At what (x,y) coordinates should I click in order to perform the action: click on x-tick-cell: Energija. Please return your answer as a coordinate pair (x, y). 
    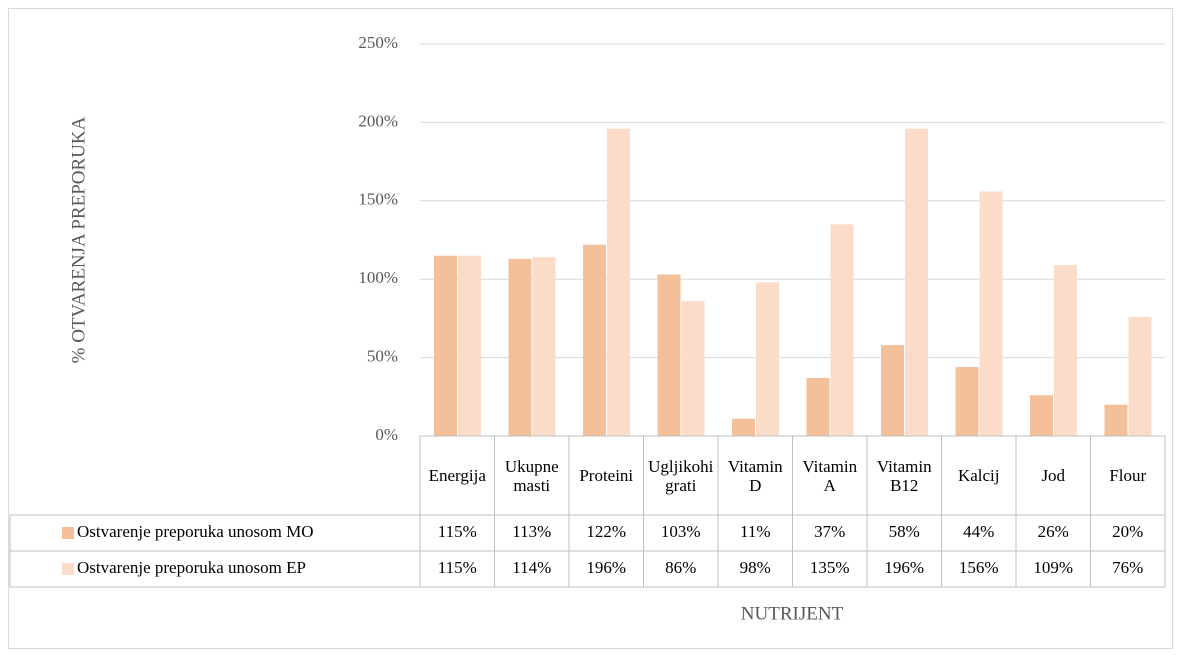
    Looking at the image, I should click on (457, 475).